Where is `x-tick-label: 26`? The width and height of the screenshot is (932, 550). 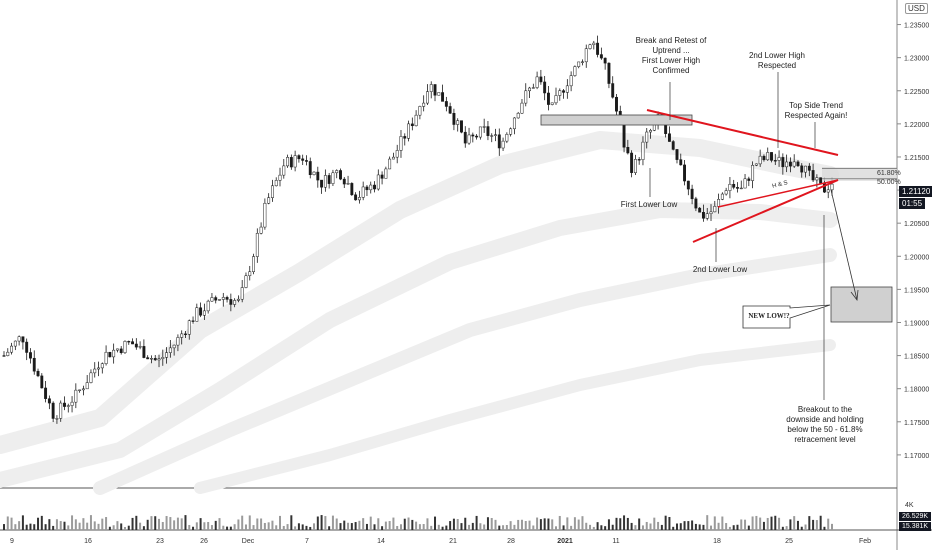
x-tick-label: 26 is located at coordinates (204, 541).